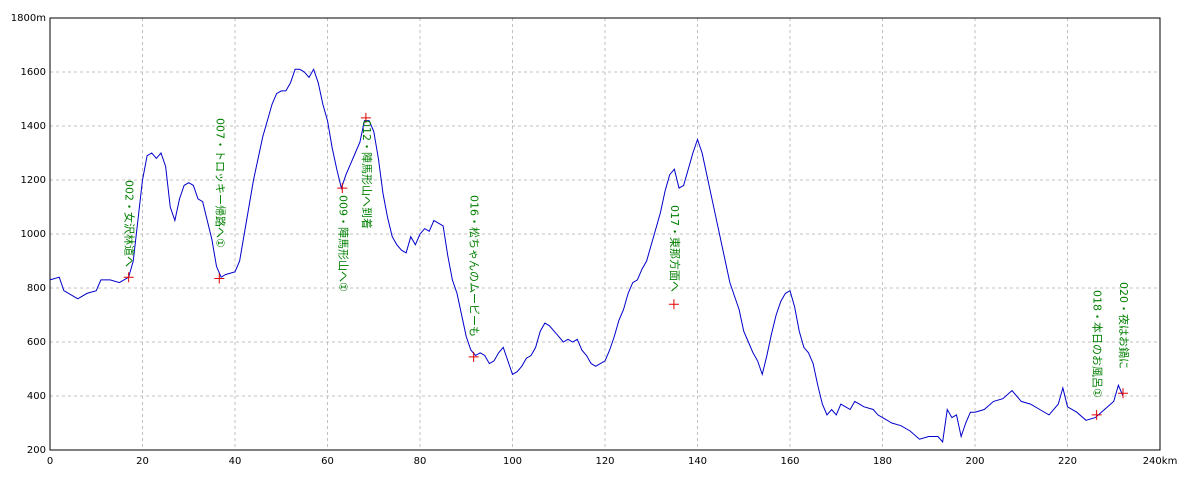 Image resolution: width=1200 pixels, height=480 pixels. I want to click on y-tick-label: 200, so click(36, 450).